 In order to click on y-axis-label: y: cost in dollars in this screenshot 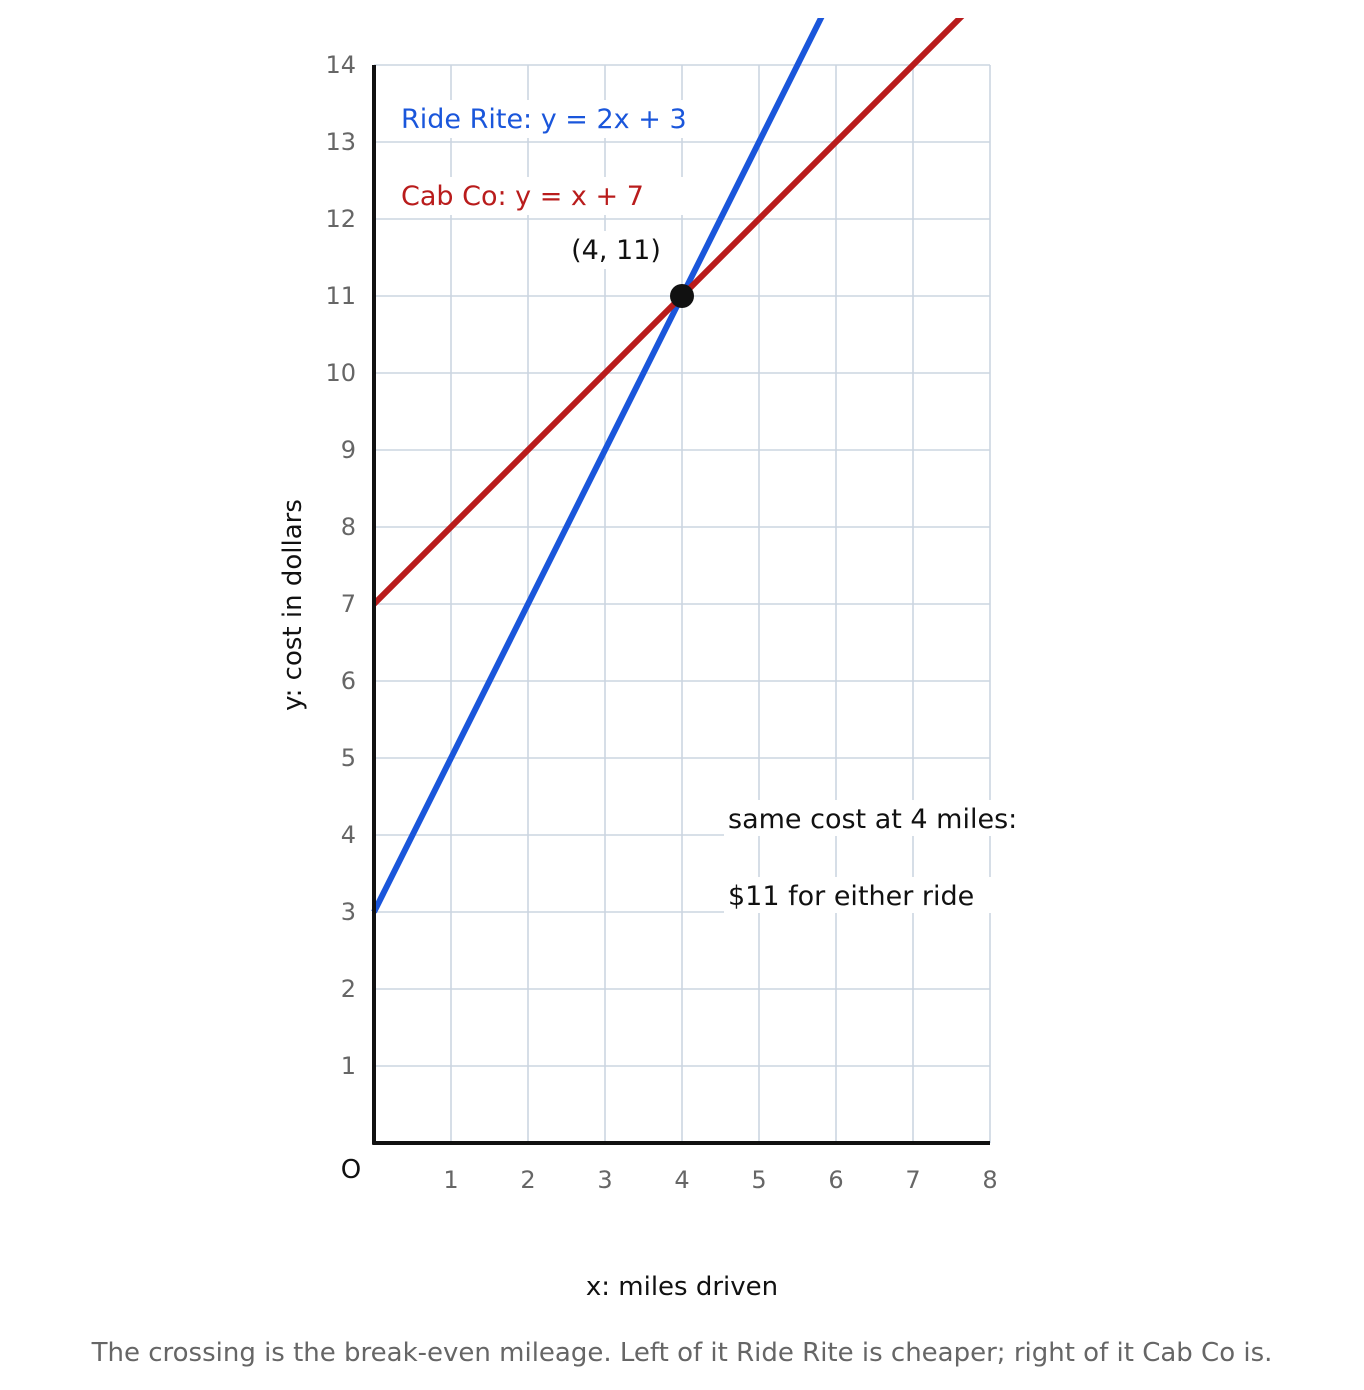, I will do `click(293, 605)`.